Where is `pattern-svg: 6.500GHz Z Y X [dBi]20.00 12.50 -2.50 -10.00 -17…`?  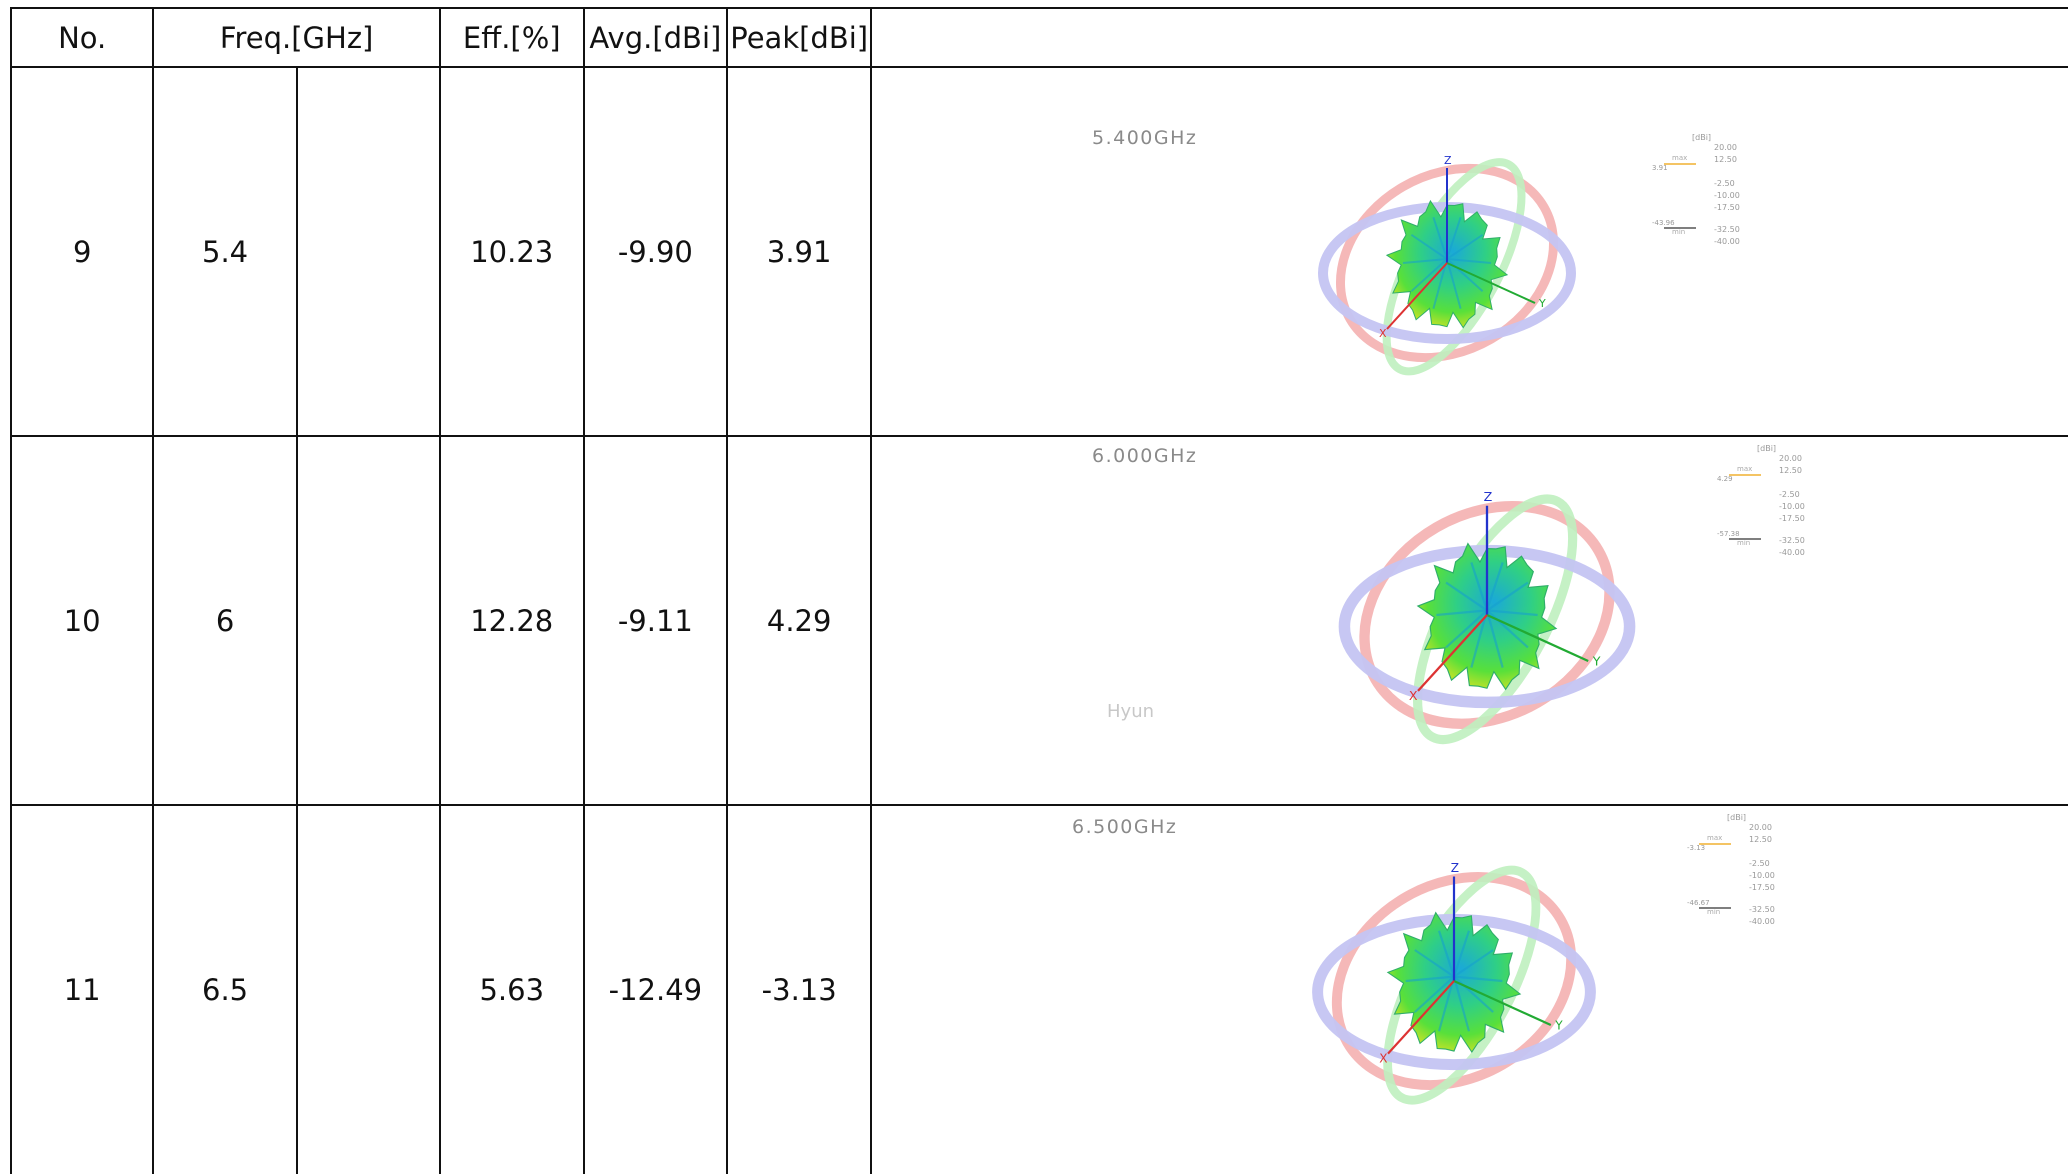
pattern-svg: 6.500GHz Z Y X [dBi]20.00 12.50 -2.50 -10.00 -17… is located at coordinates (1423, 959).